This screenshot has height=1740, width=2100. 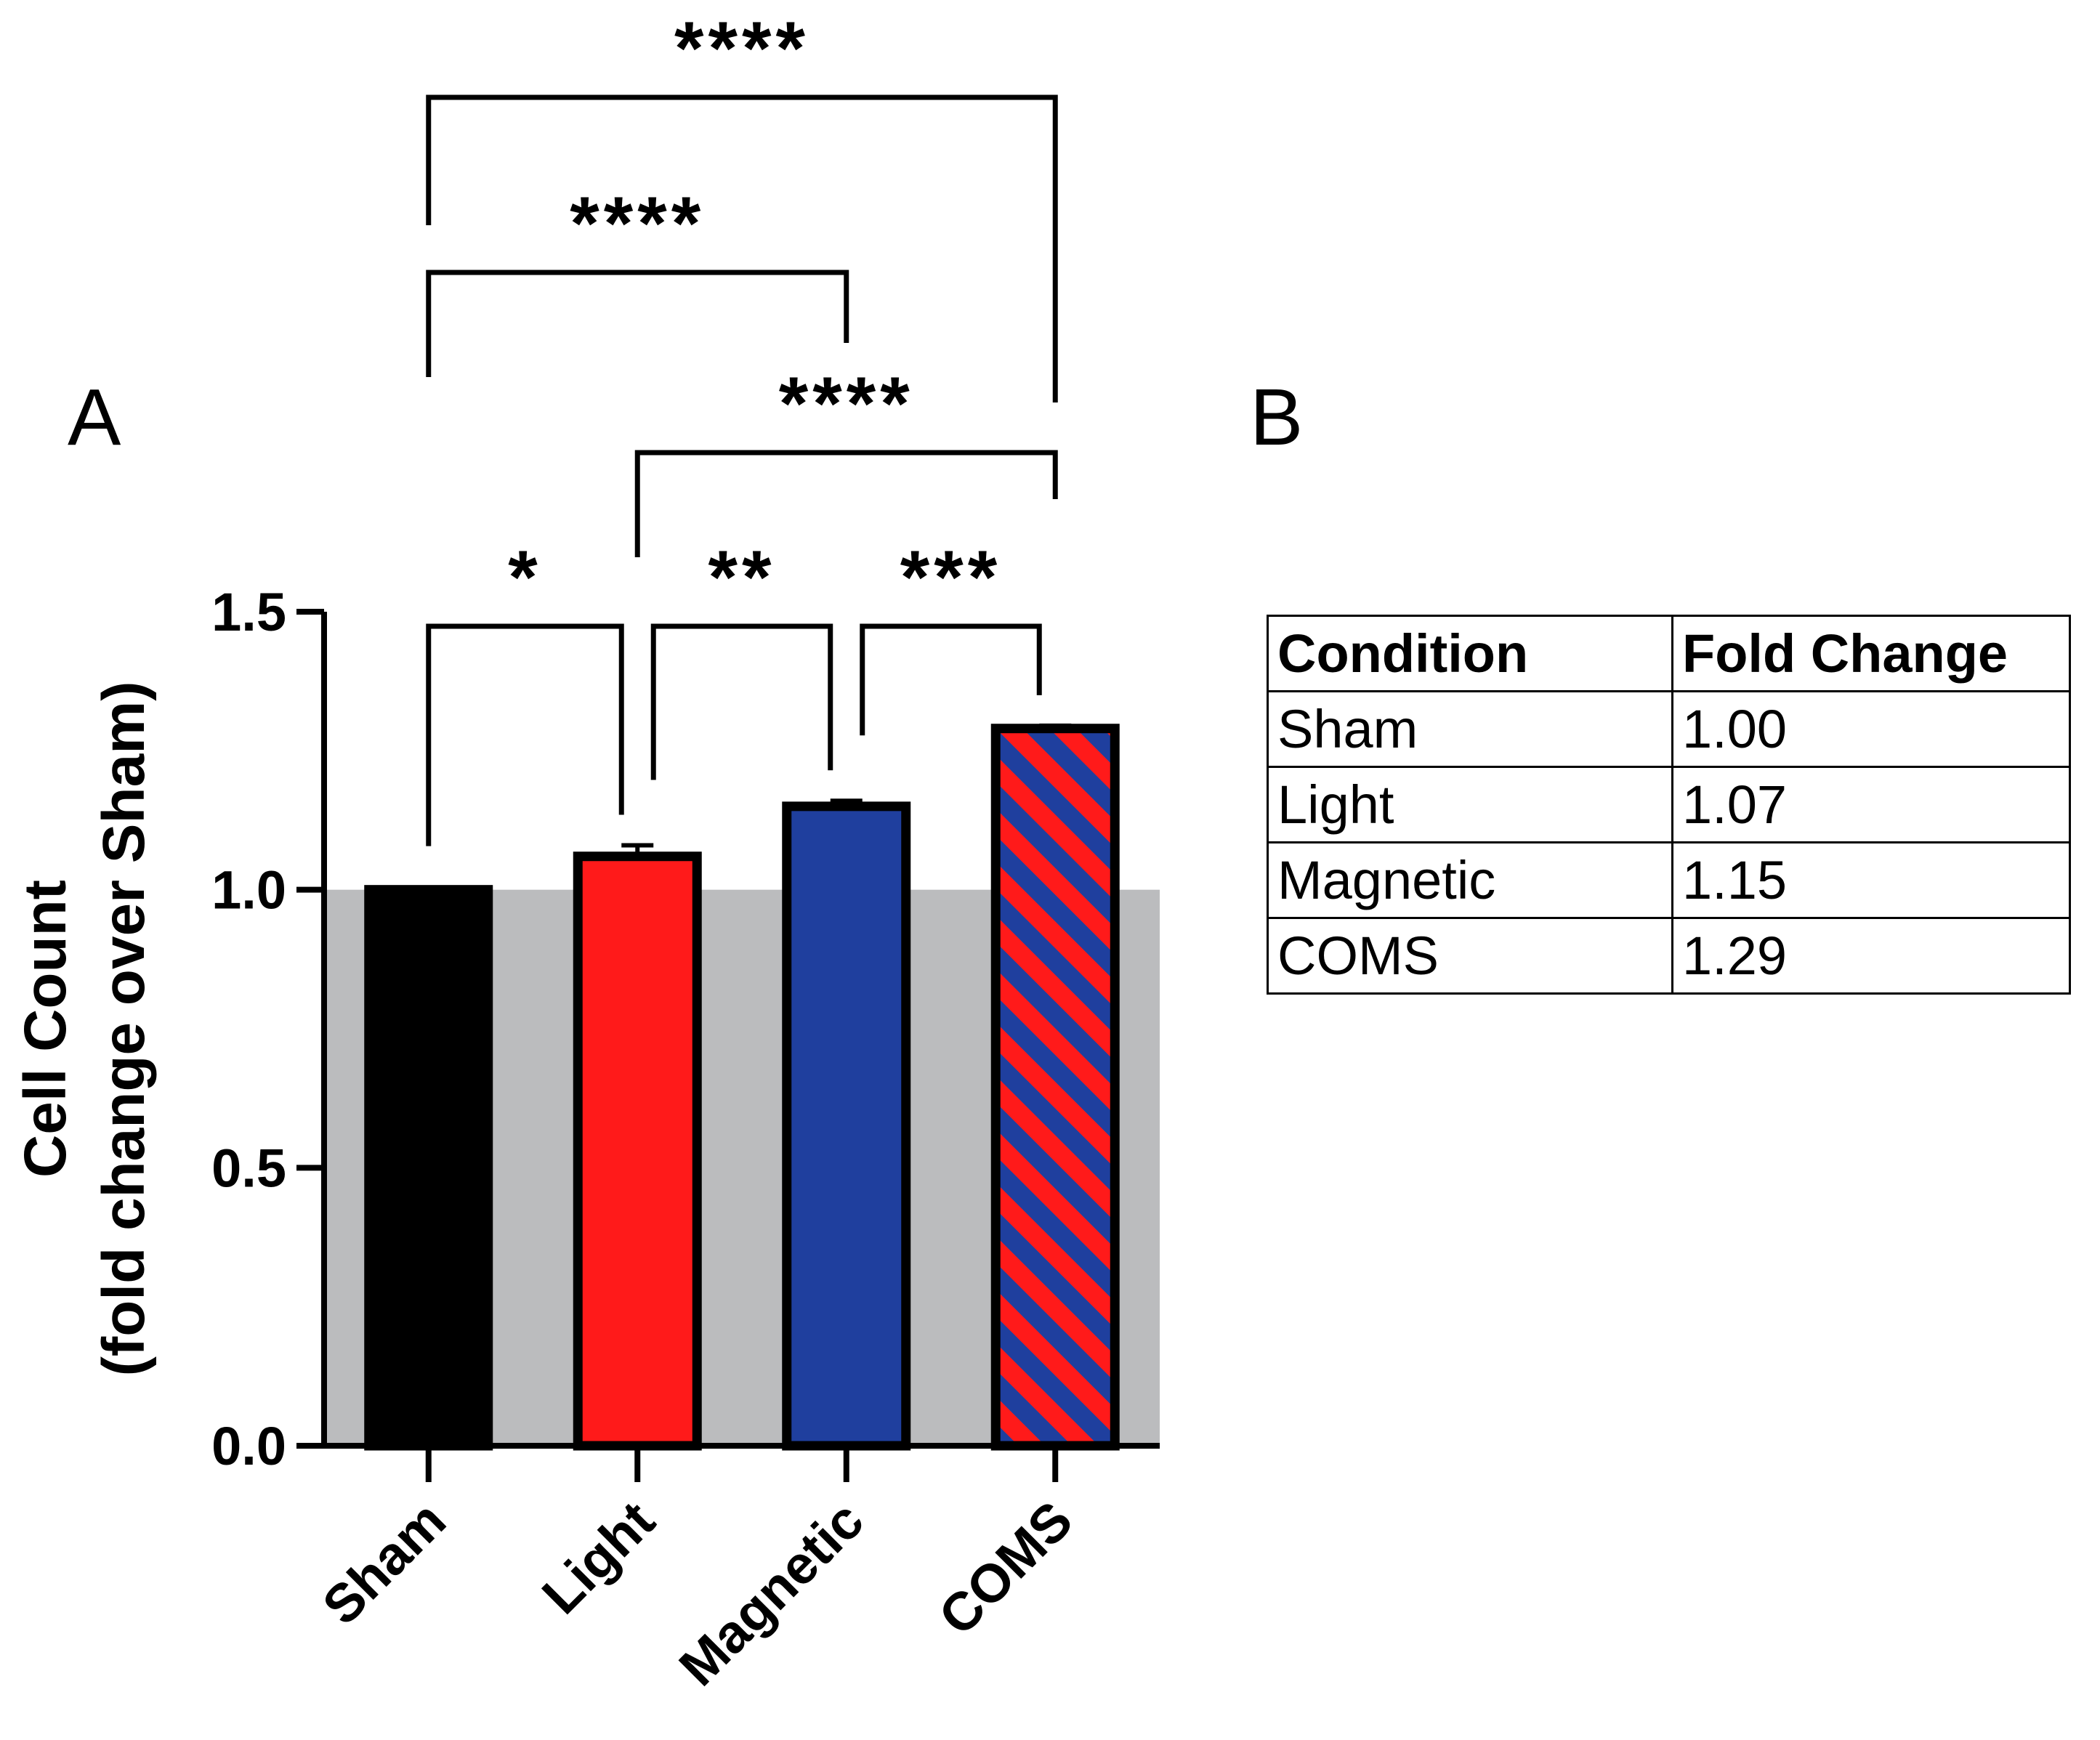 What do you see at coordinates (124, 1029) in the screenshot?
I see `y-axis-label-line2: (fold change over Sham)` at bounding box center [124, 1029].